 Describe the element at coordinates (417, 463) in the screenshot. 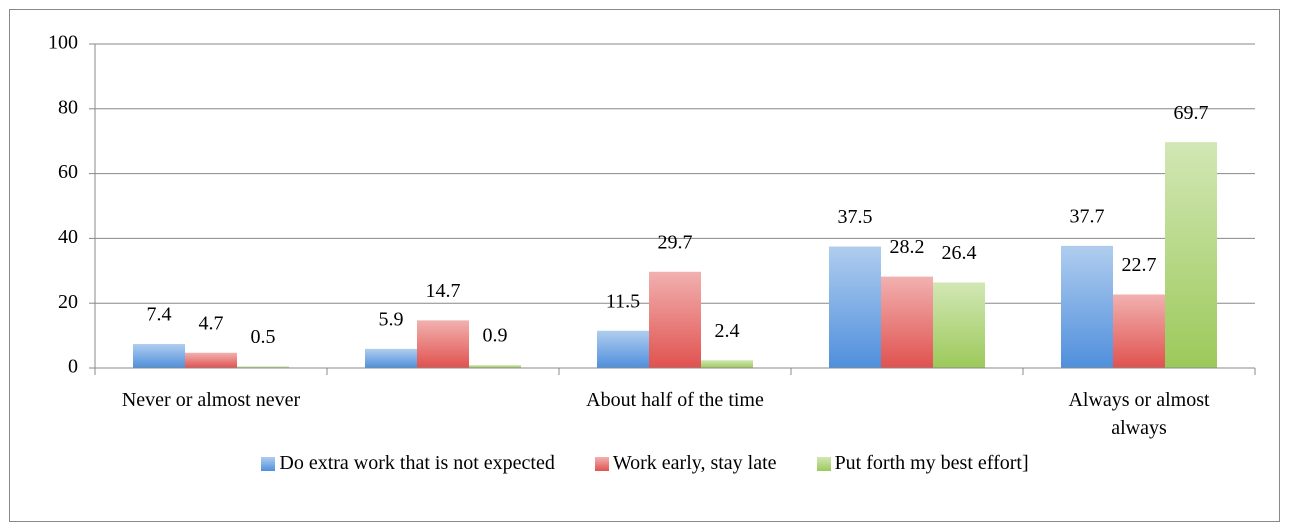

I see `legend-label: Do extra work that is not expected` at that location.